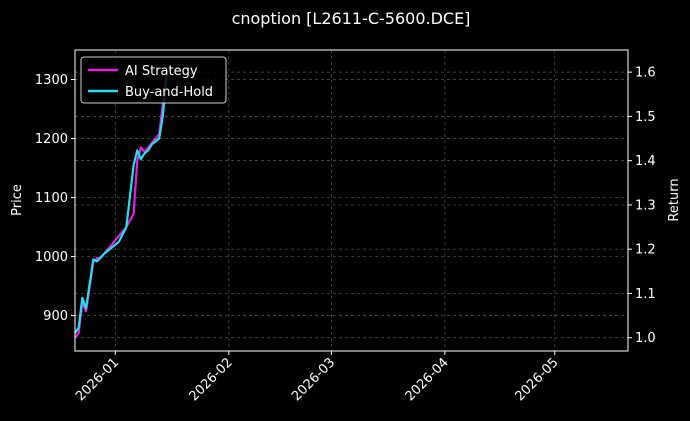 This screenshot has width=690, height=421. What do you see at coordinates (537, 379) in the screenshot?
I see `x-tick-label: 2026-05` at bounding box center [537, 379].